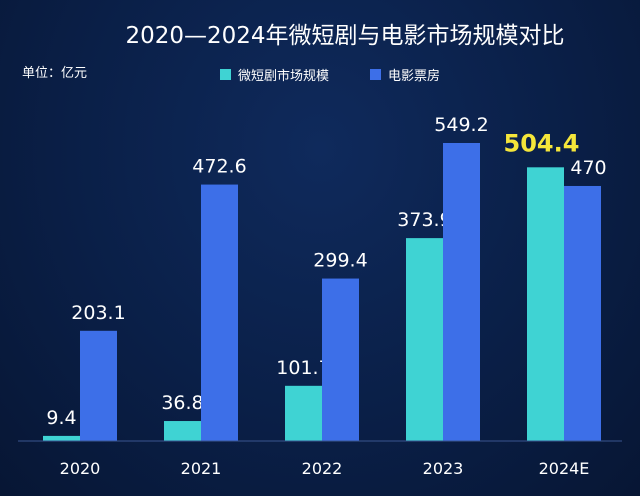  What do you see at coordinates (61, 438) in the screenshot?
I see `bar-micro-drama-2020` at bounding box center [61, 438].